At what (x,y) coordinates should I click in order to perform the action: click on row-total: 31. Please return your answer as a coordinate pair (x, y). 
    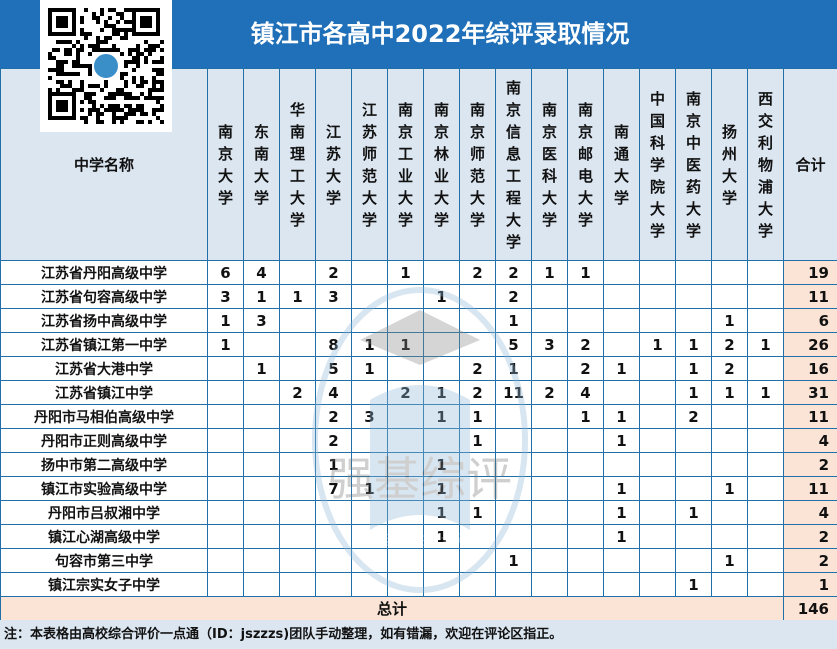
    Looking at the image, I should click on (810, 392).